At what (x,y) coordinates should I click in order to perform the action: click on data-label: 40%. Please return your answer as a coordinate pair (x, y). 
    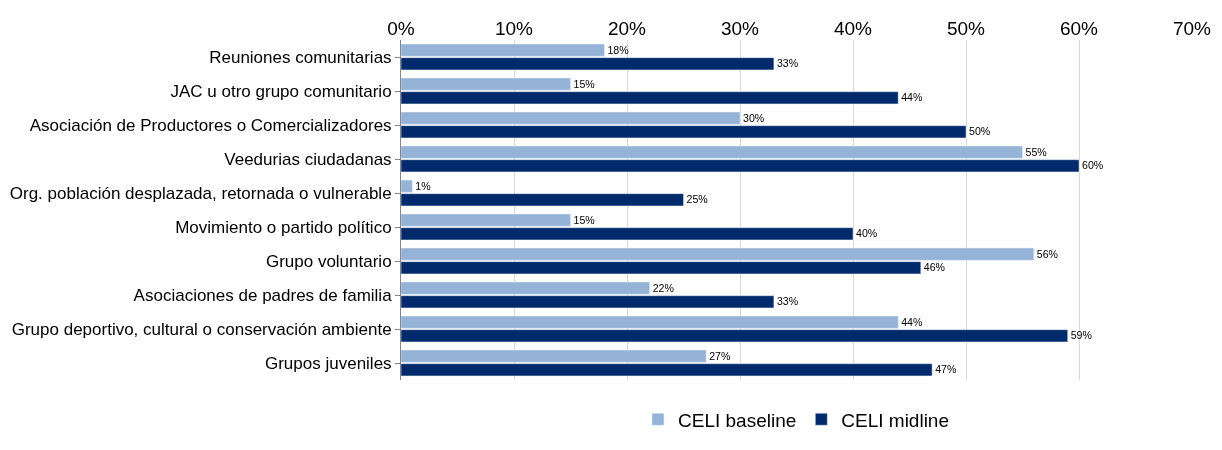
    Looking at the image, I should click on (867, 233).